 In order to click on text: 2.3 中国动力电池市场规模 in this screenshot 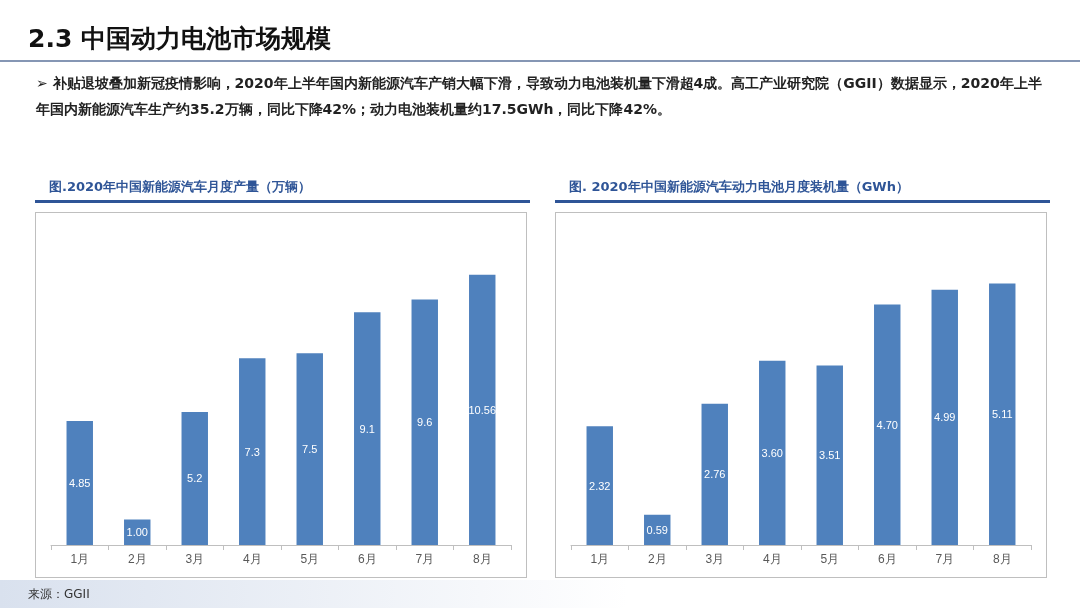, I will do `click(179, 39)`.